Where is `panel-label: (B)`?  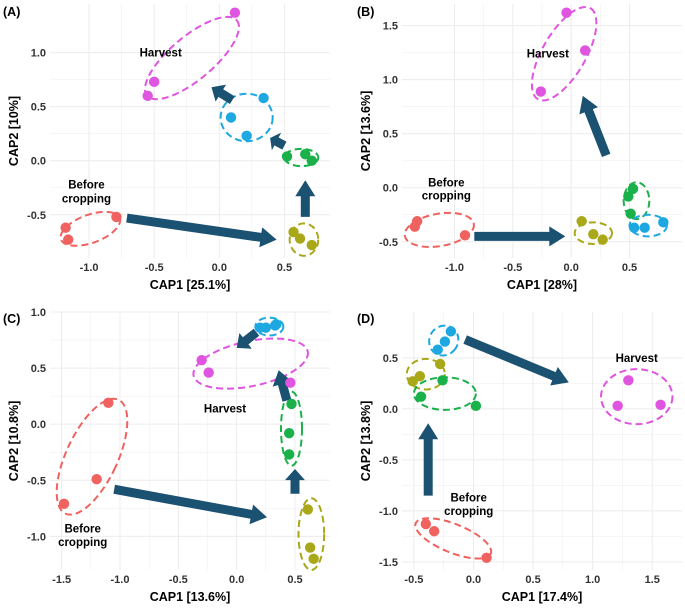 panel-label: (B) is located at coordinates (365, 12).